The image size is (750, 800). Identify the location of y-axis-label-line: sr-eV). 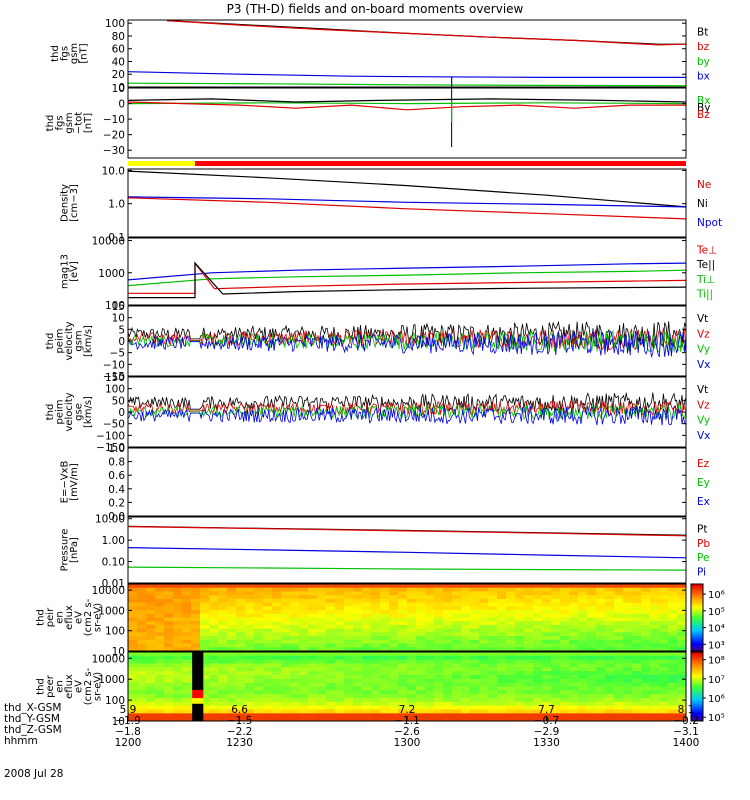
(98, 686).